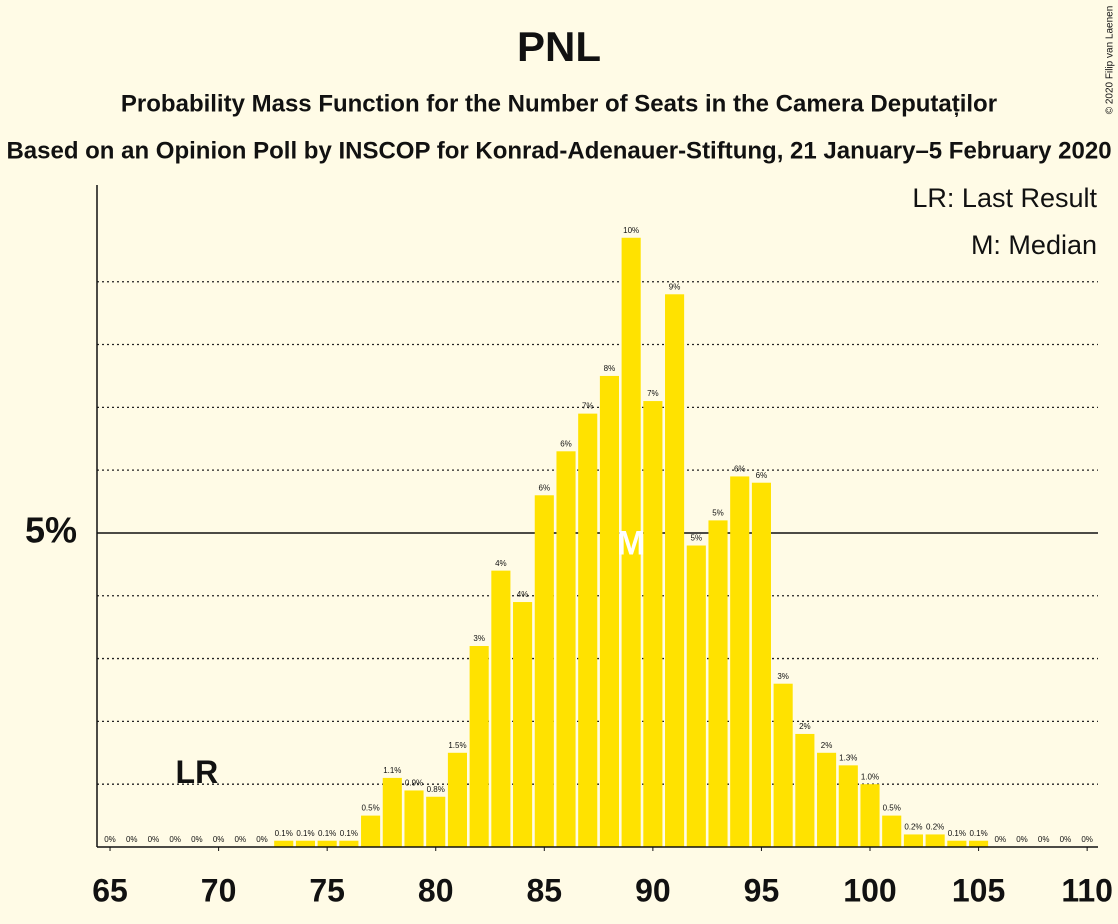 The image size is (1118, 924). What do you see at coordinates (414, 783) in the screenshot?
I see `value-label: 0.9%` at bounding box center [414, 783].